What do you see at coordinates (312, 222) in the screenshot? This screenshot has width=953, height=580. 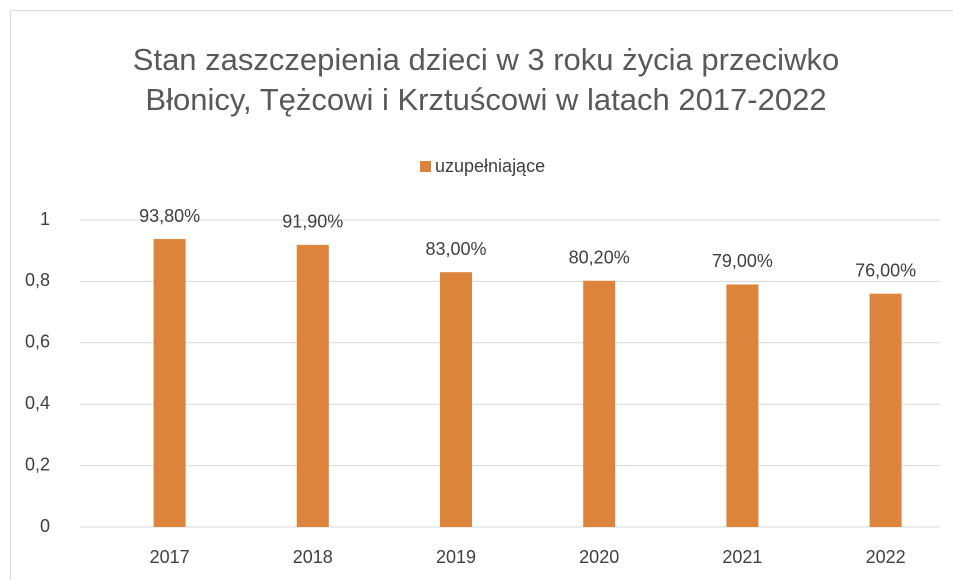 I see `data-label: 91,90%` at bounding box center [312, 222].